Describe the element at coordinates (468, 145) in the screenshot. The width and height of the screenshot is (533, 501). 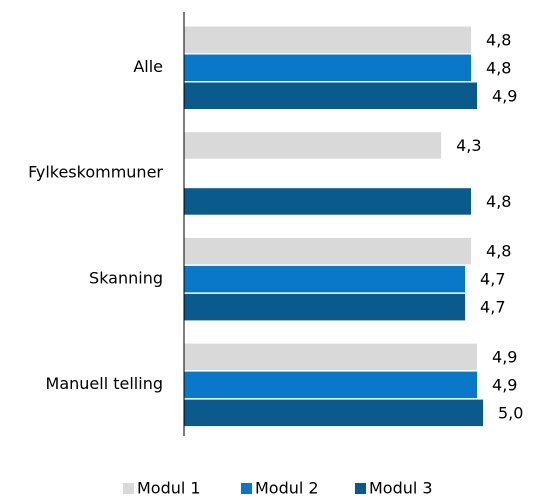
I see `value-label: 4,3` at that location.